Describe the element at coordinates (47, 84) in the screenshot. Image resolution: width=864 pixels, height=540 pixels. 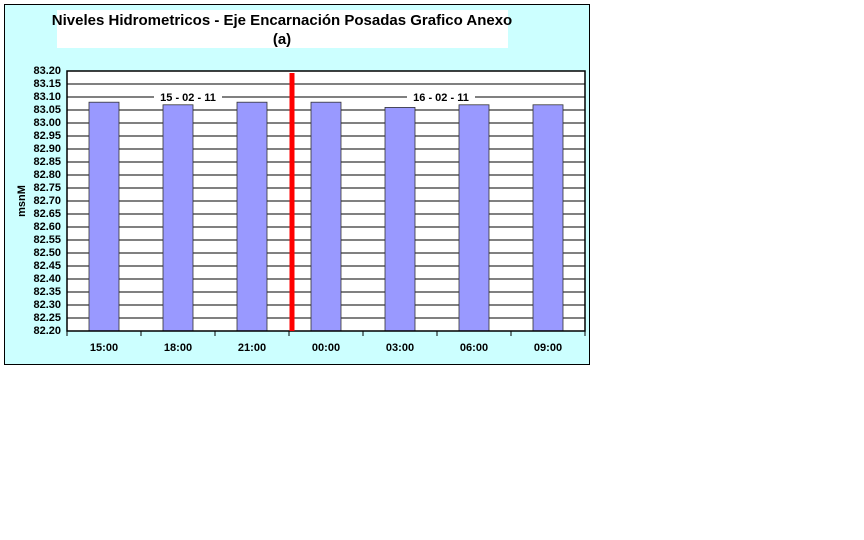
I see `y-tick-label: 83.15` at that location.